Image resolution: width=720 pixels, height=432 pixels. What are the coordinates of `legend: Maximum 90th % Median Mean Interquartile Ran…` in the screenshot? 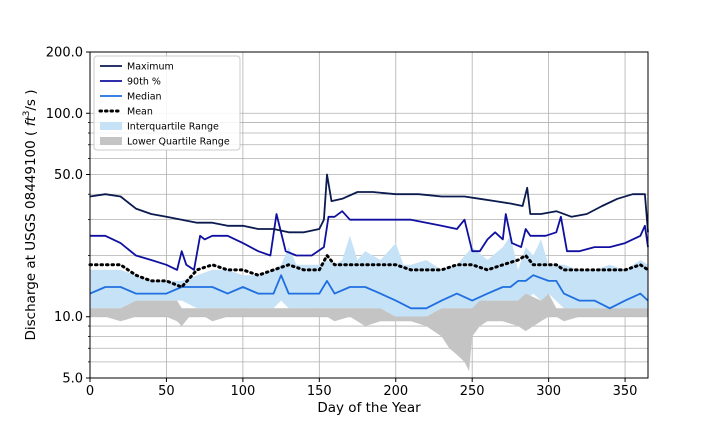 It's located at (167, 103).